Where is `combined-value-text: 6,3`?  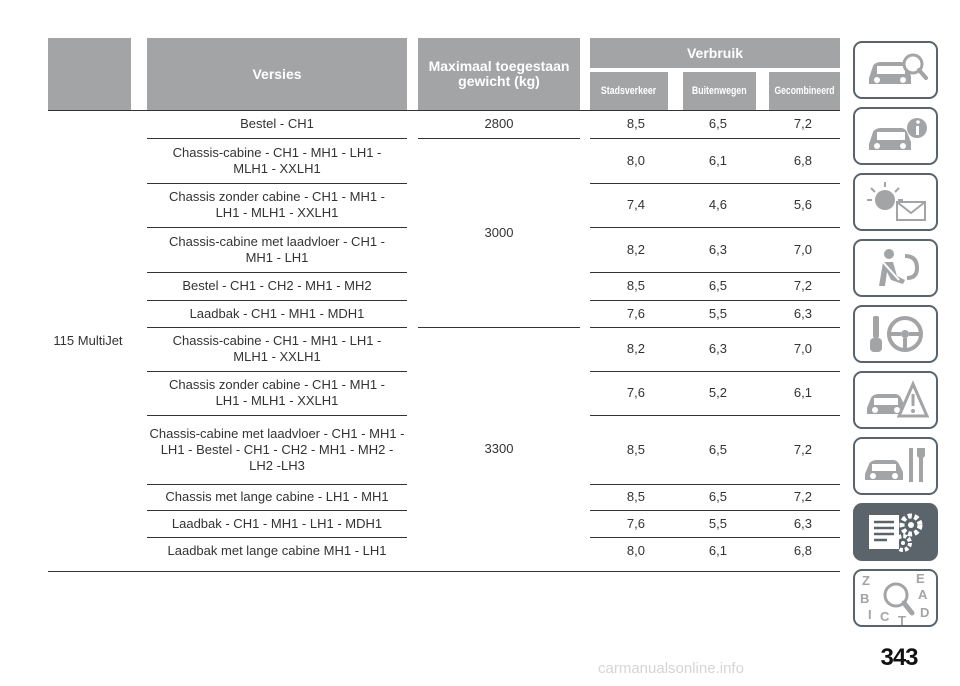 combined-value-text: 6,3 is located at coordinates (802, 313).